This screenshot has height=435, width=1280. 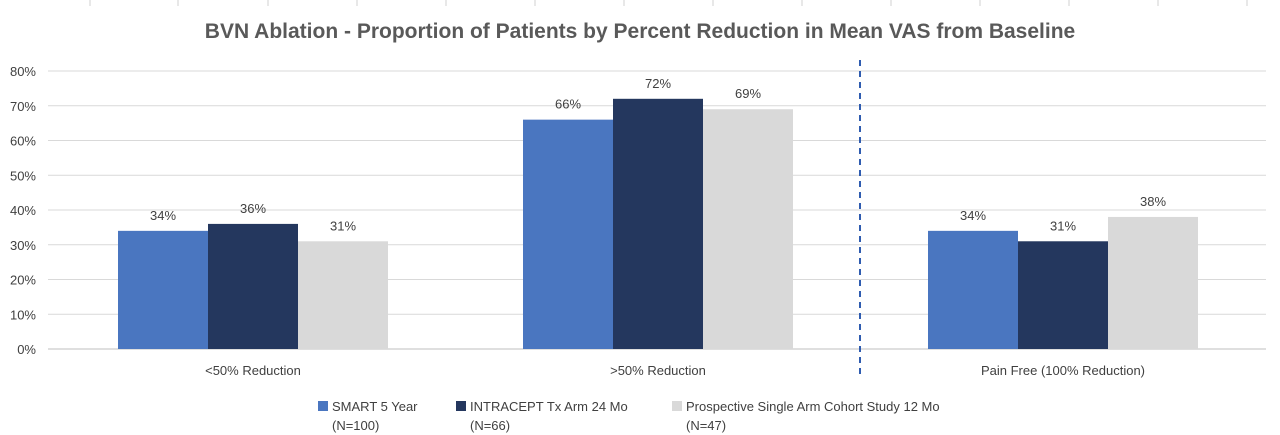 I want to click on y-tick-label: 70%, so click(x=23, y=106).